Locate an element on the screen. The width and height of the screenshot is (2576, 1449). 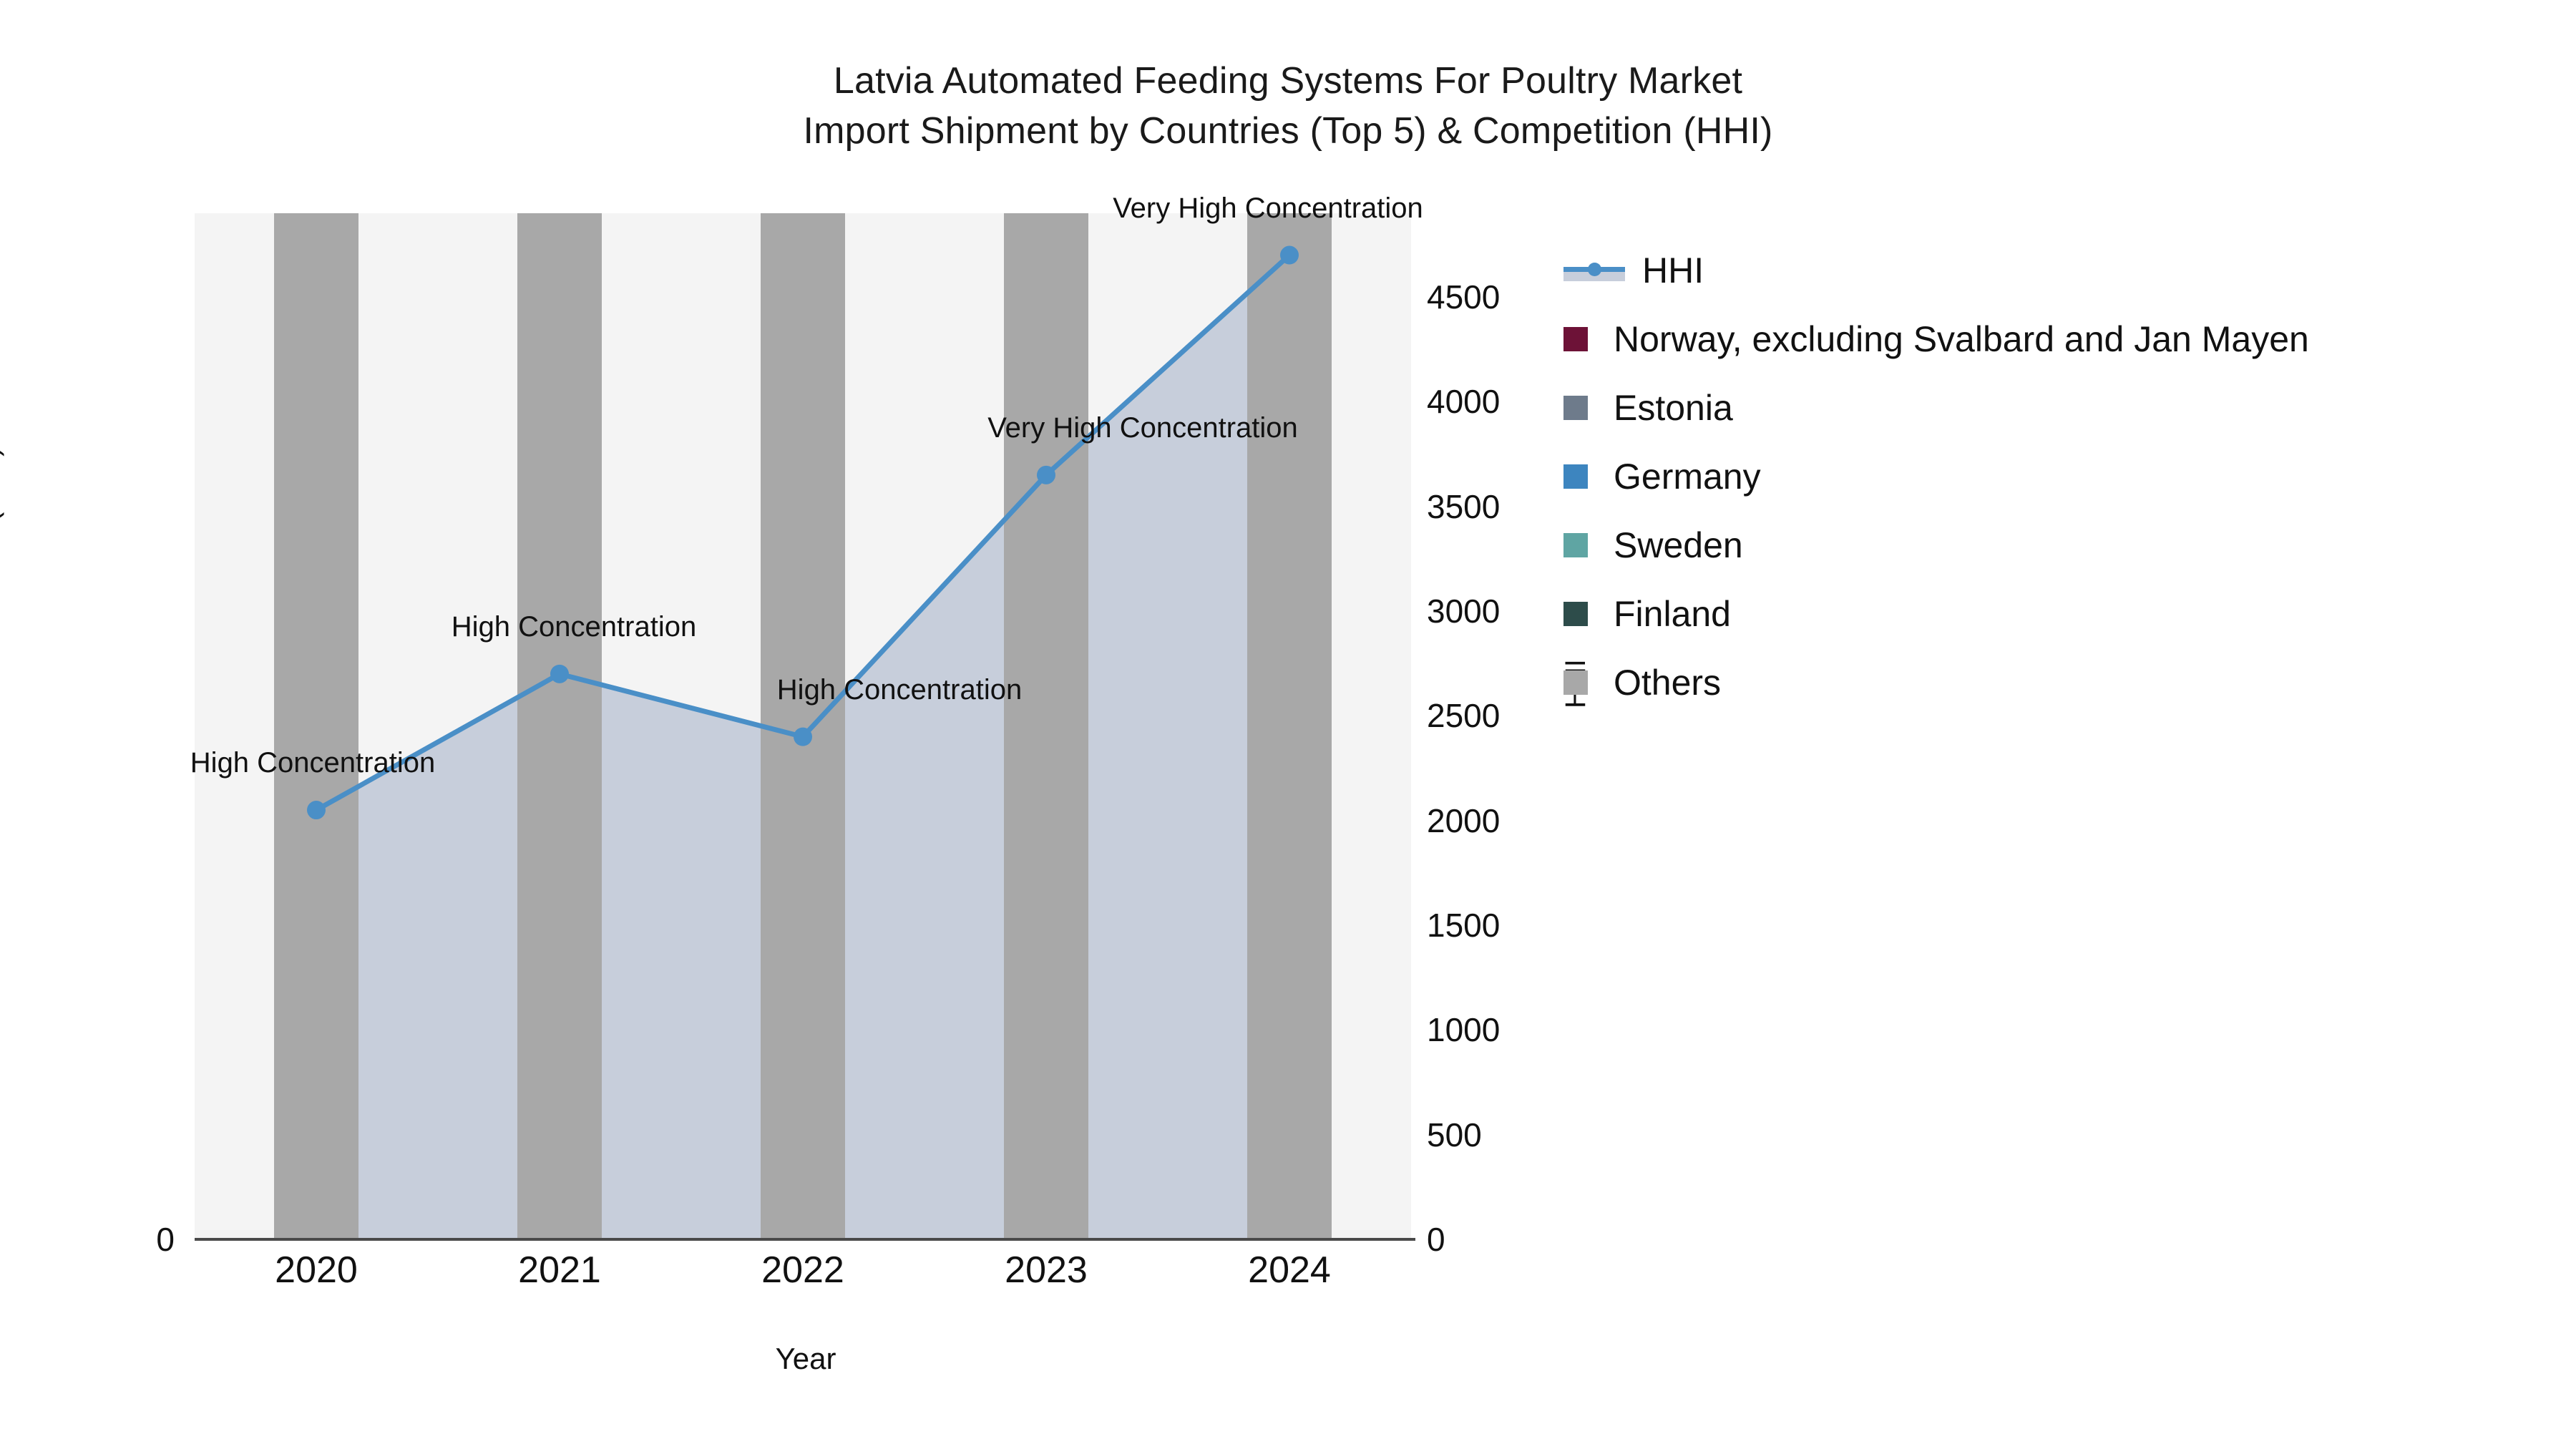
bar-segment-2021-others is located at coordinates (559, 726).